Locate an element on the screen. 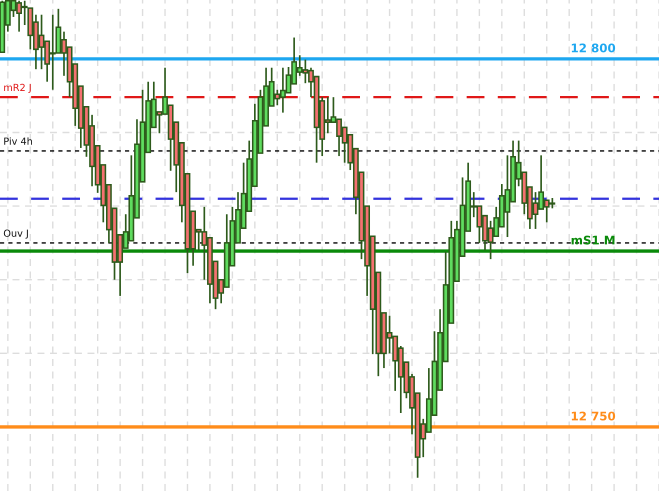 This screenshot has height=491, width=659. ref-line-label: 12 750 is located at coordinates (594, 416).